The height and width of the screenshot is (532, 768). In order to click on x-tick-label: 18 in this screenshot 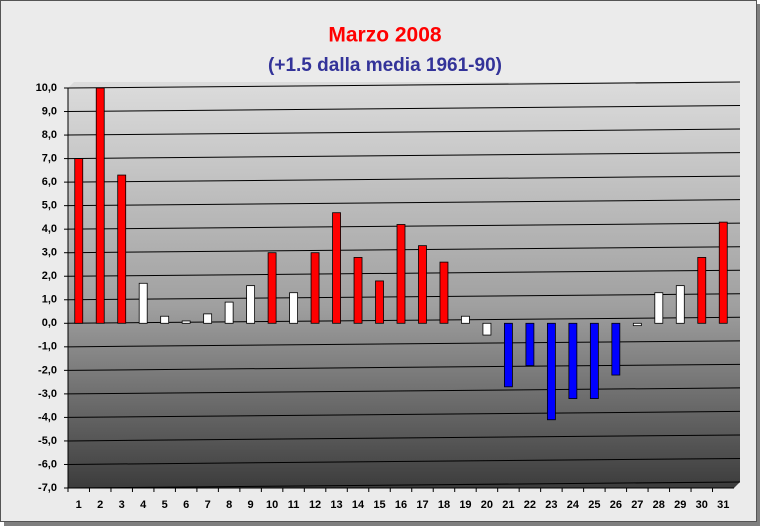, I will do `click(444, 505)`.